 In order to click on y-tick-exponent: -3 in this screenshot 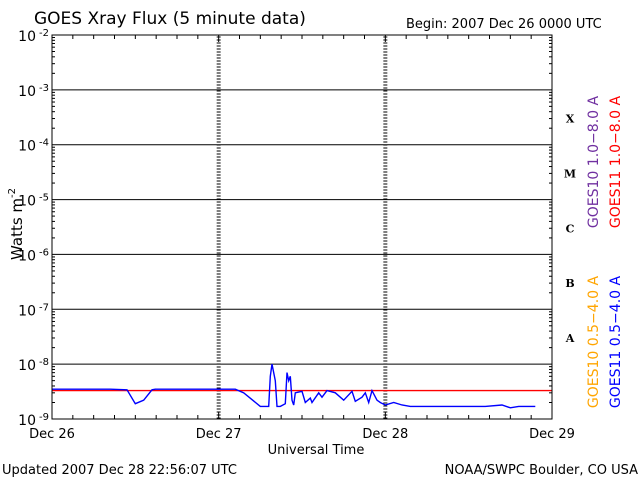, I will do `click(44, 88)`.